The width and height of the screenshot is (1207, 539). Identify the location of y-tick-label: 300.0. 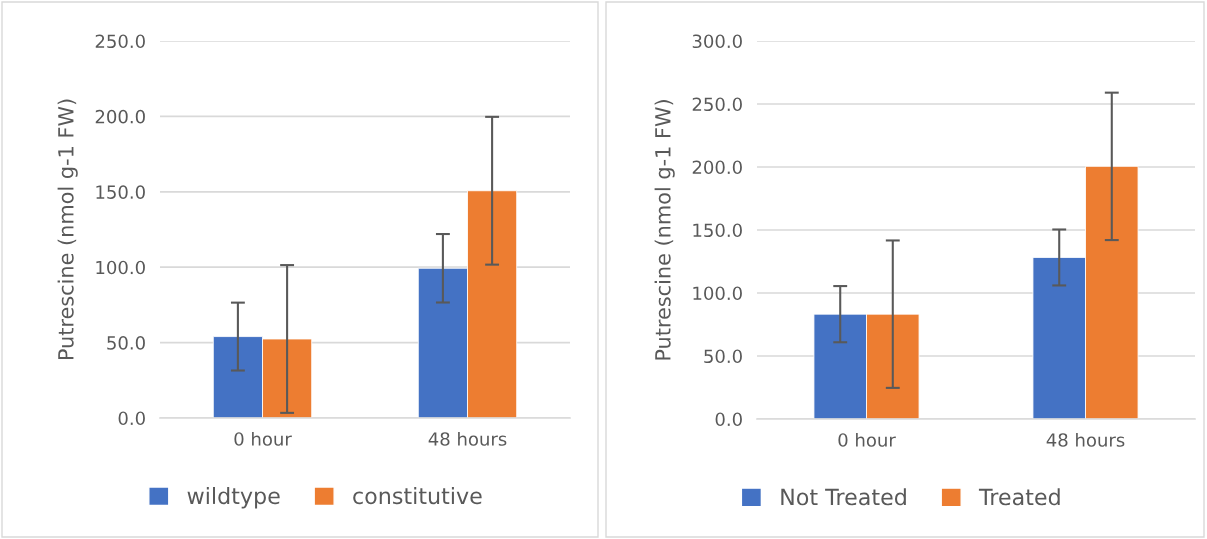
(717, 41).